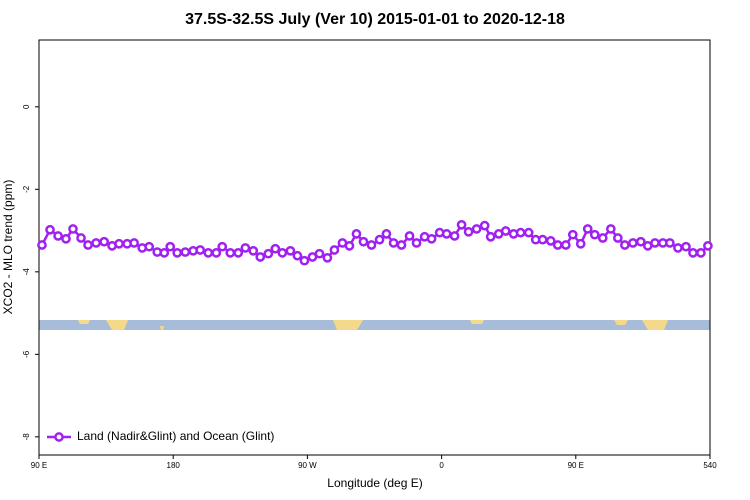 The width and height of the screenshot is (750, 500). I want to click on x-axis-label: Longitude (deg E), so click(374, 483).